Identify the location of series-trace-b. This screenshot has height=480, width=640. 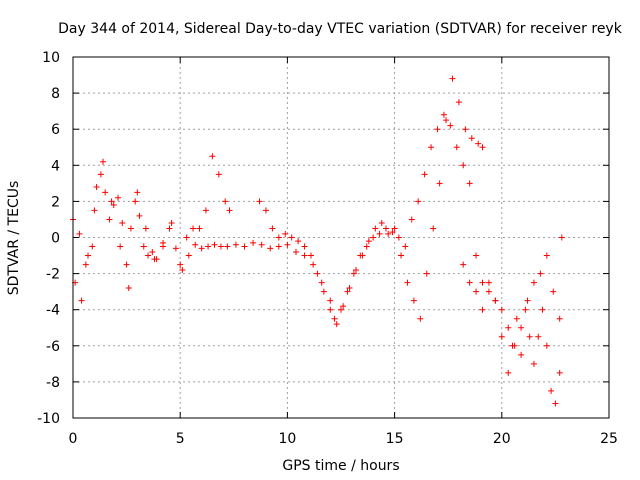
(152, 228).